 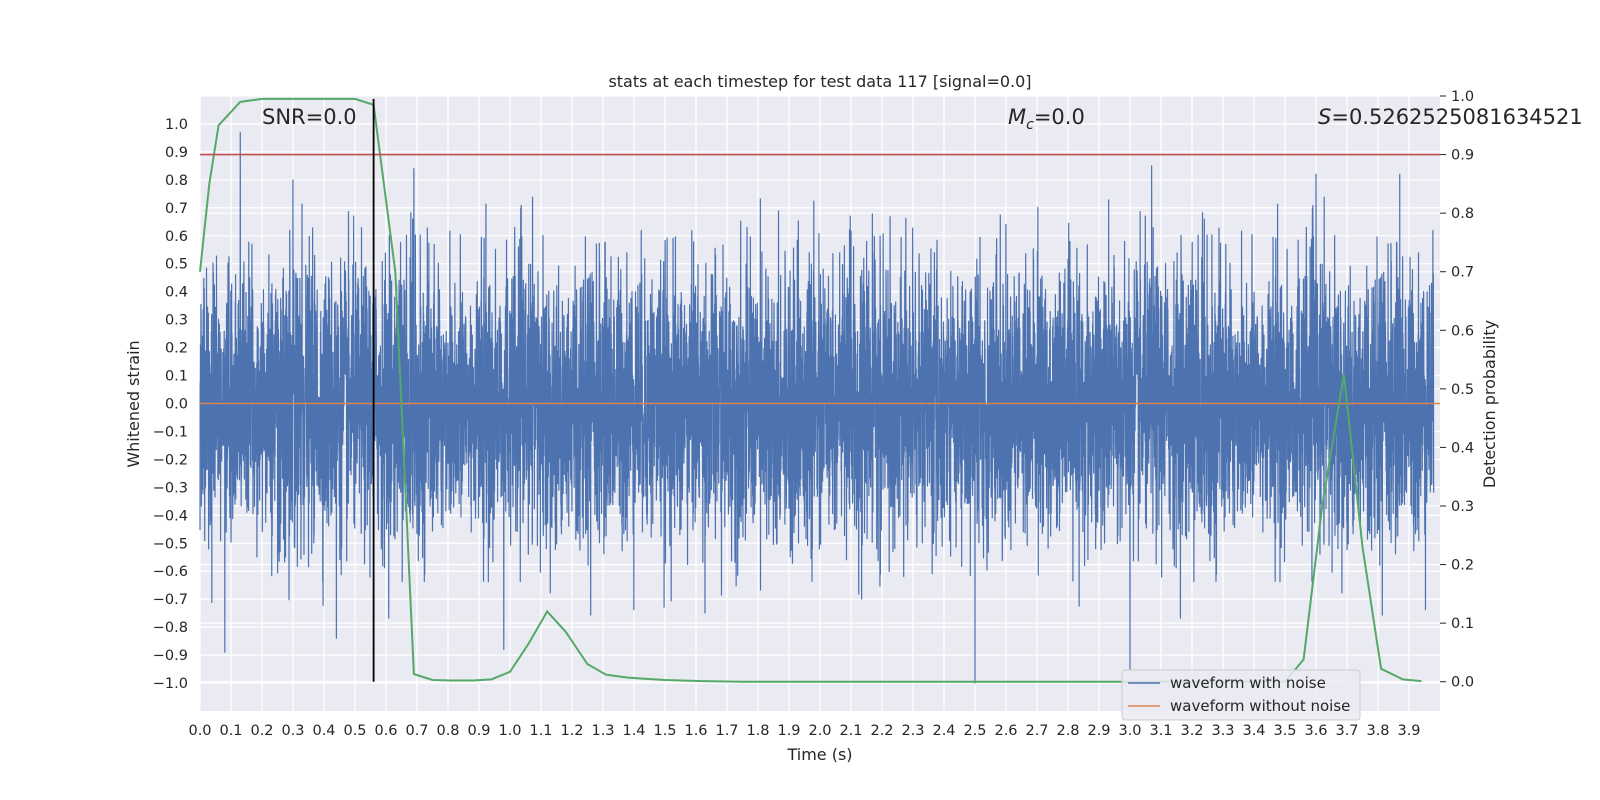 I want to click on mc-value: =0.0, so click(x=1059, y=117).